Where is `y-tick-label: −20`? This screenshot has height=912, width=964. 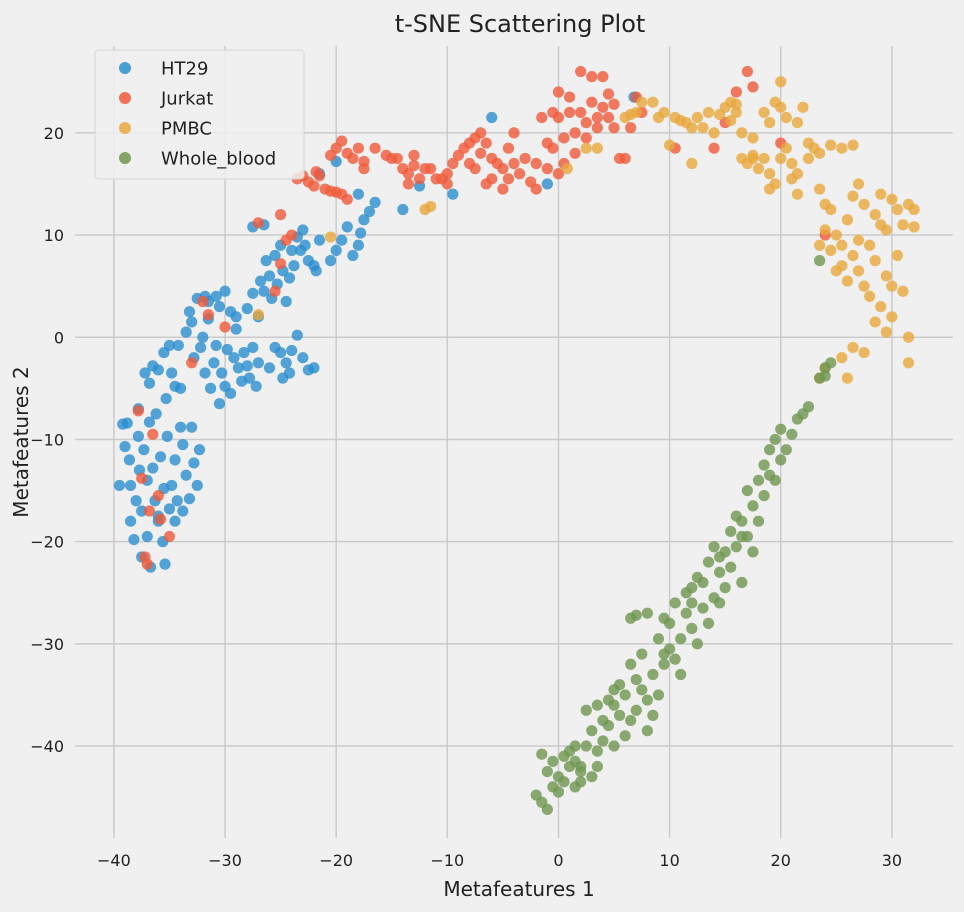 y-tick-label: −20 is located at coordinates (47, 542).